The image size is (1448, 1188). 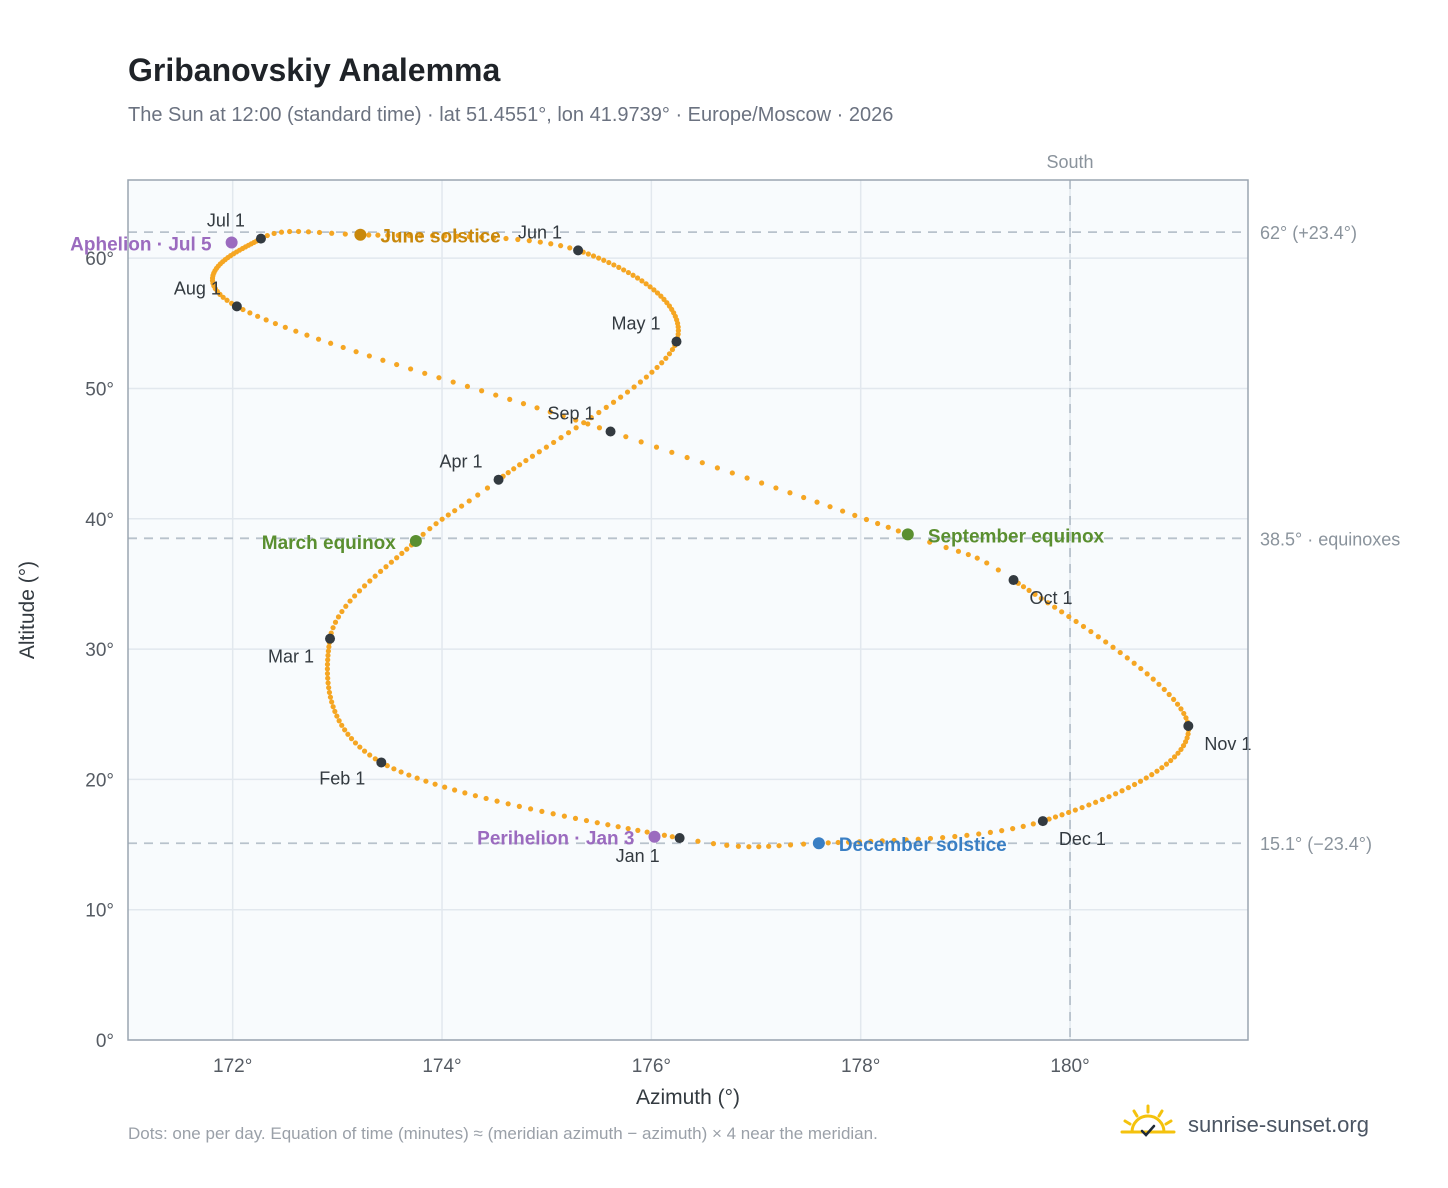 I want to click on event-label: December solstice, so click(x=923, y=845).